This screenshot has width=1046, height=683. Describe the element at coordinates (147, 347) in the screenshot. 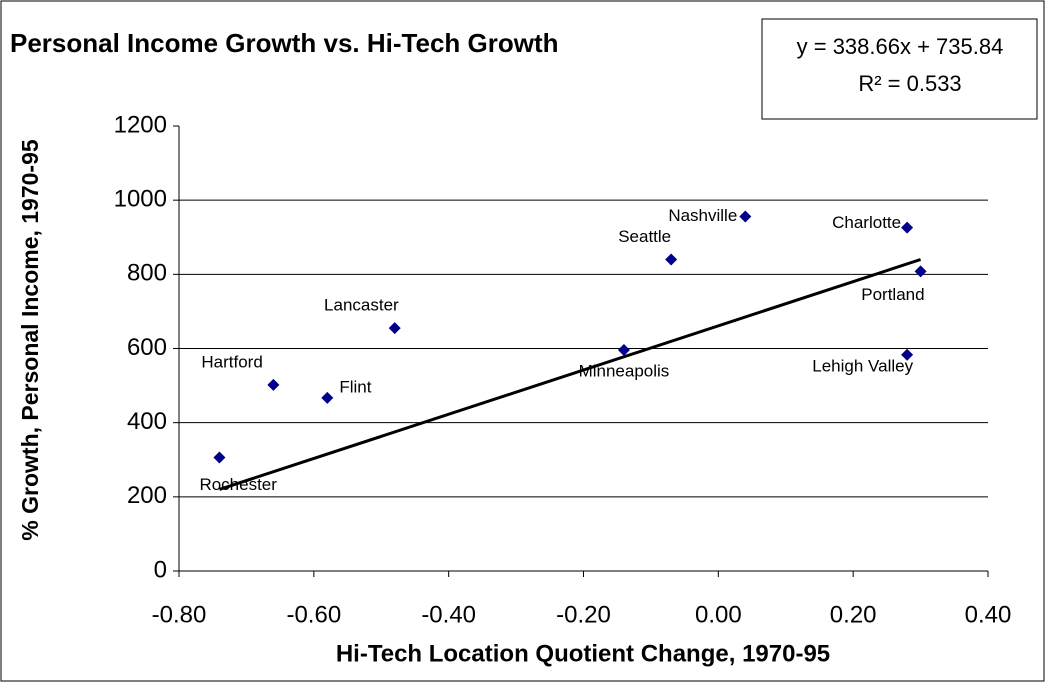

I see `y-tick-label: 600` at that location.